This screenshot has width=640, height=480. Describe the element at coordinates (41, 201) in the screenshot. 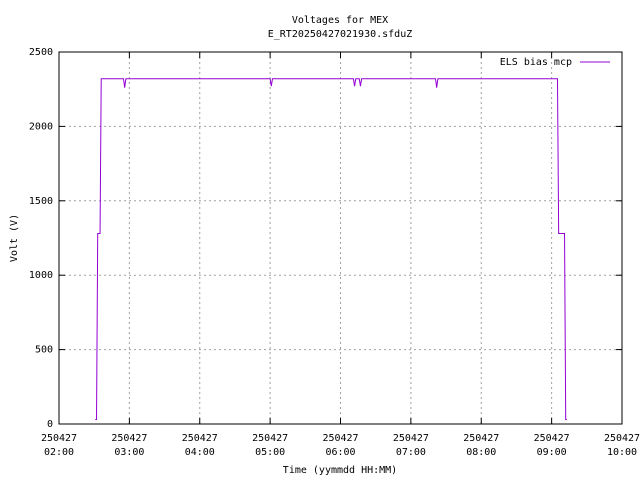

I see `y-tick-label: 1500` at that location.